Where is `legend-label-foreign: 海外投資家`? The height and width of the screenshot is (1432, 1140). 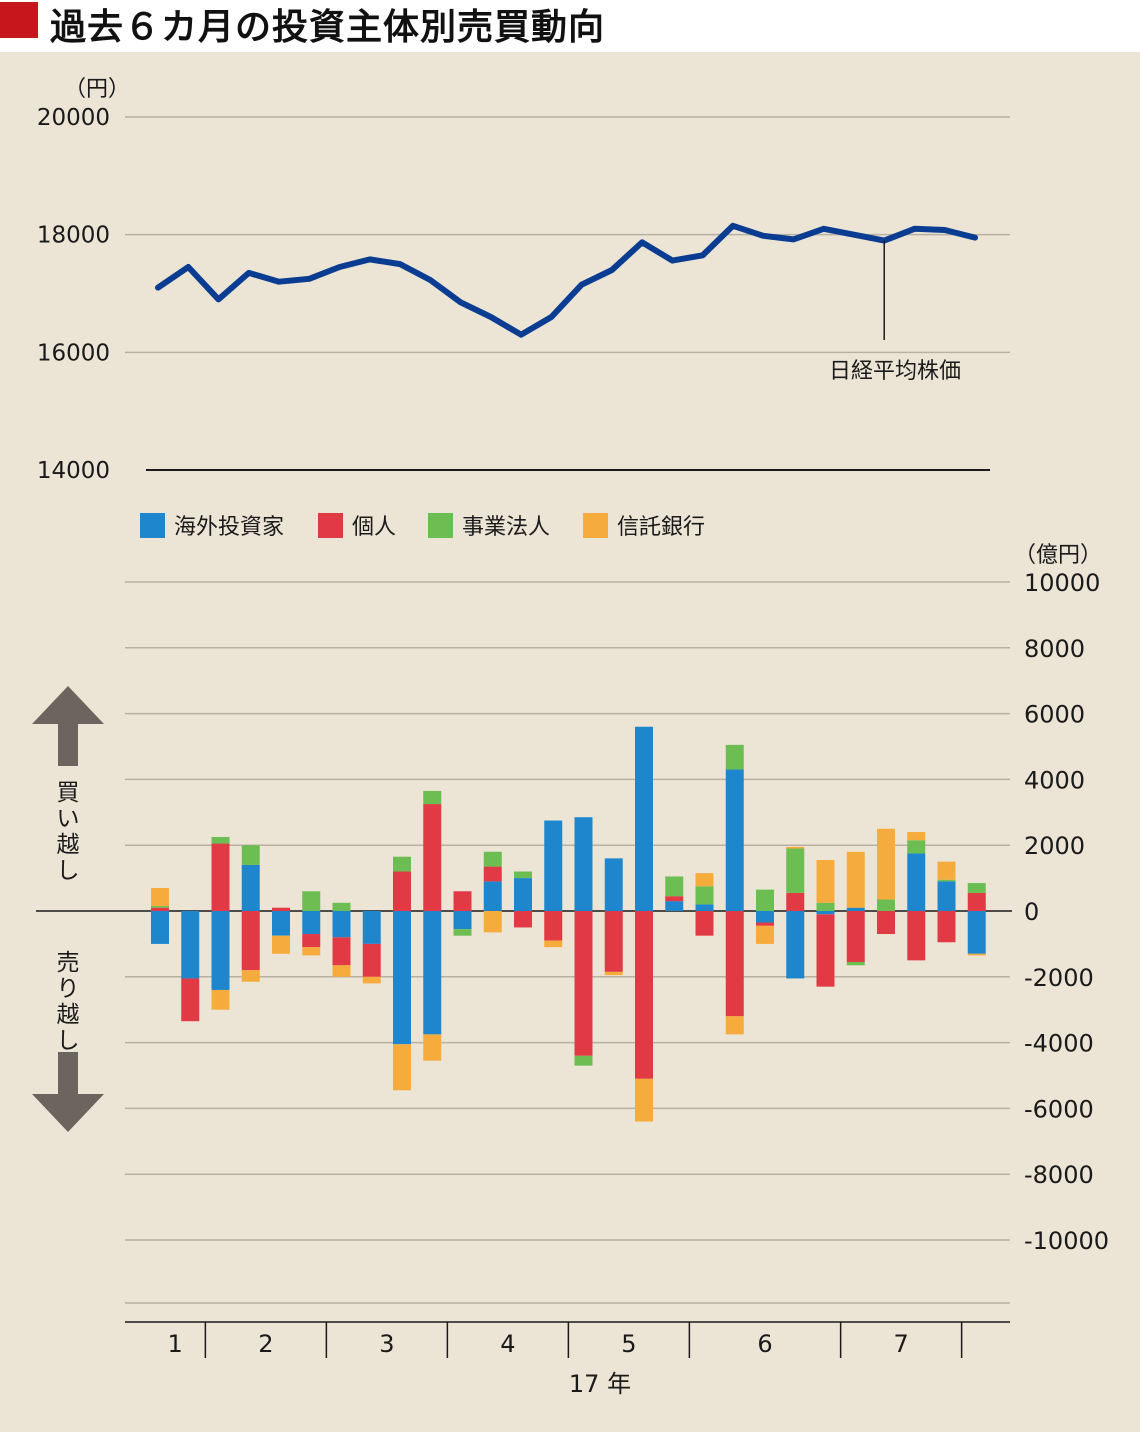 legend-label-foreign: 海外投資家 is located at coordinates (229, 527).